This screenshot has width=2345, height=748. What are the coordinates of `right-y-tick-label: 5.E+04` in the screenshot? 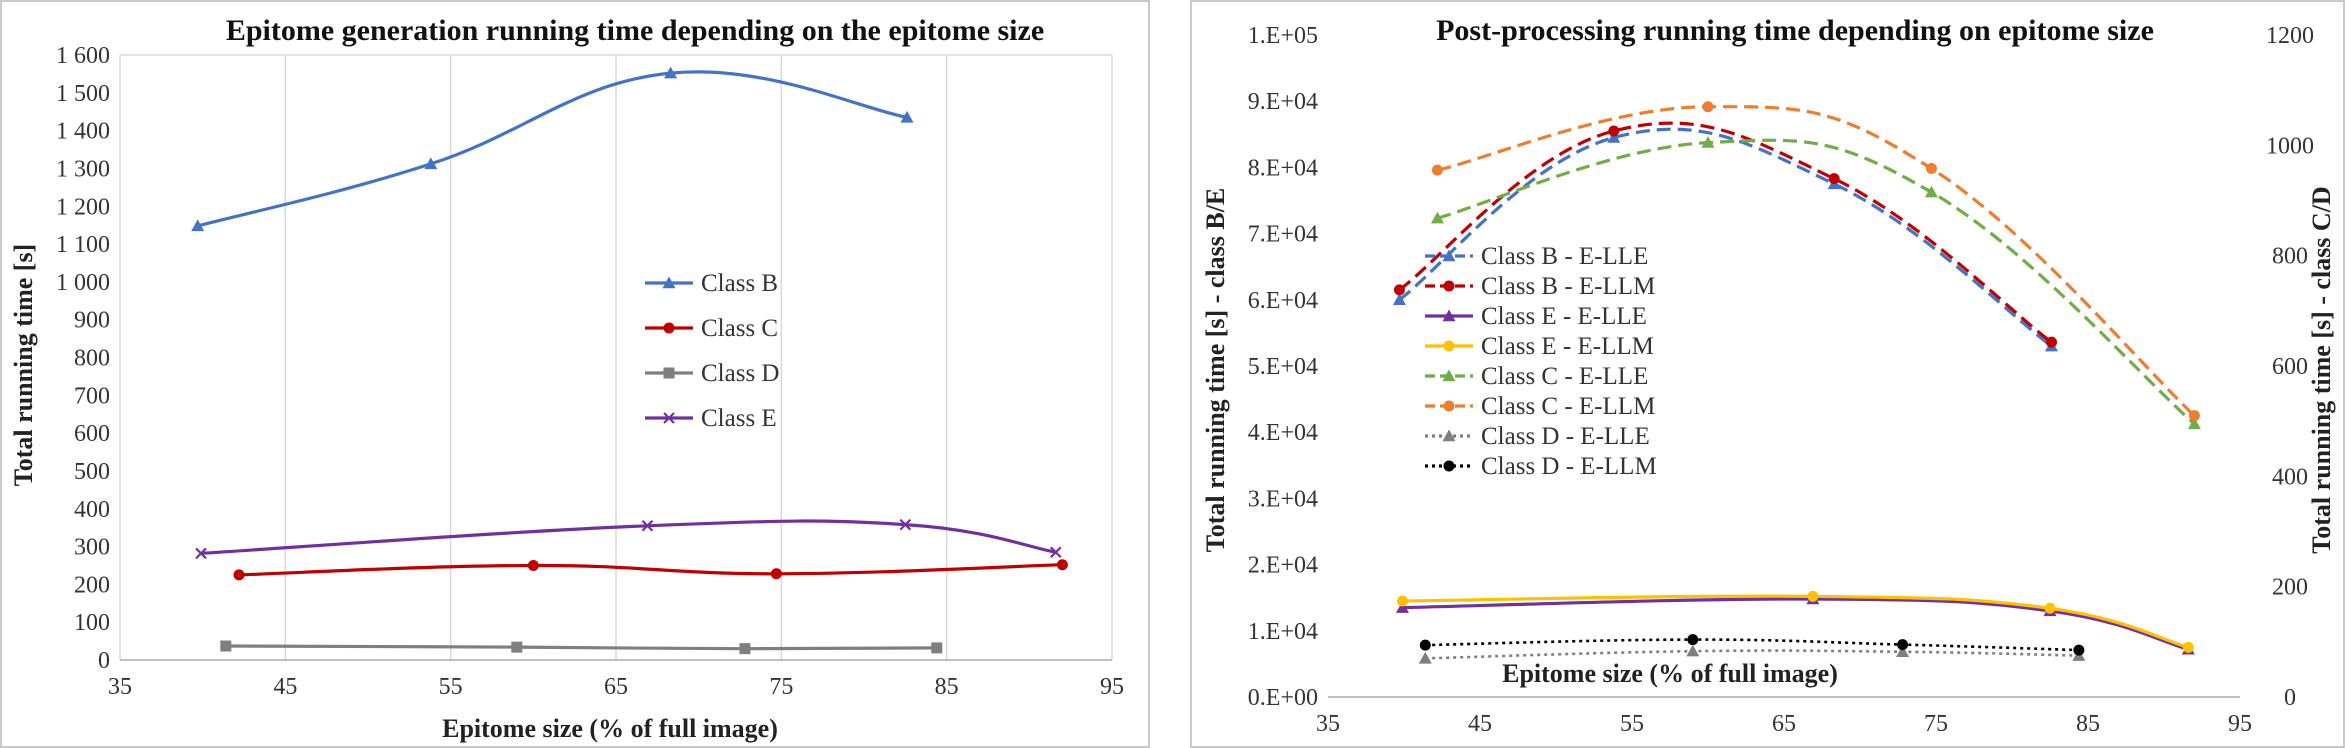 It's located at (1283, 367).